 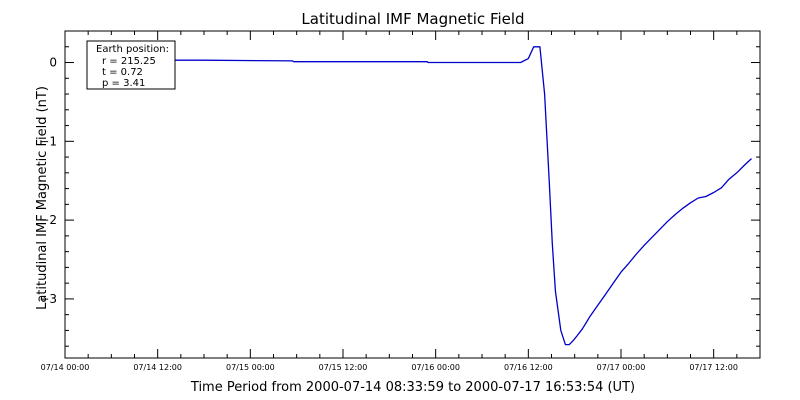 What do you see at coordinates (412, 19) in the screenshot?
I see `chart-title: Latitudinal IMF Magnetic Field` at bounding box center [412, 19].